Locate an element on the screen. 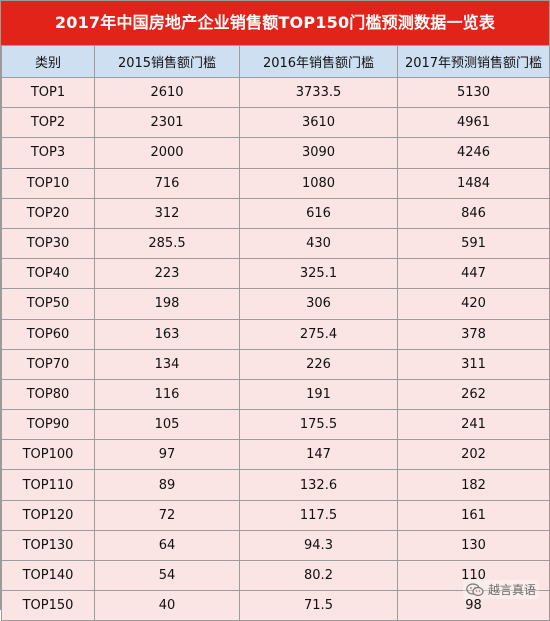  cell-2017-forecast: 4961 is located at coordinates (473, 123).